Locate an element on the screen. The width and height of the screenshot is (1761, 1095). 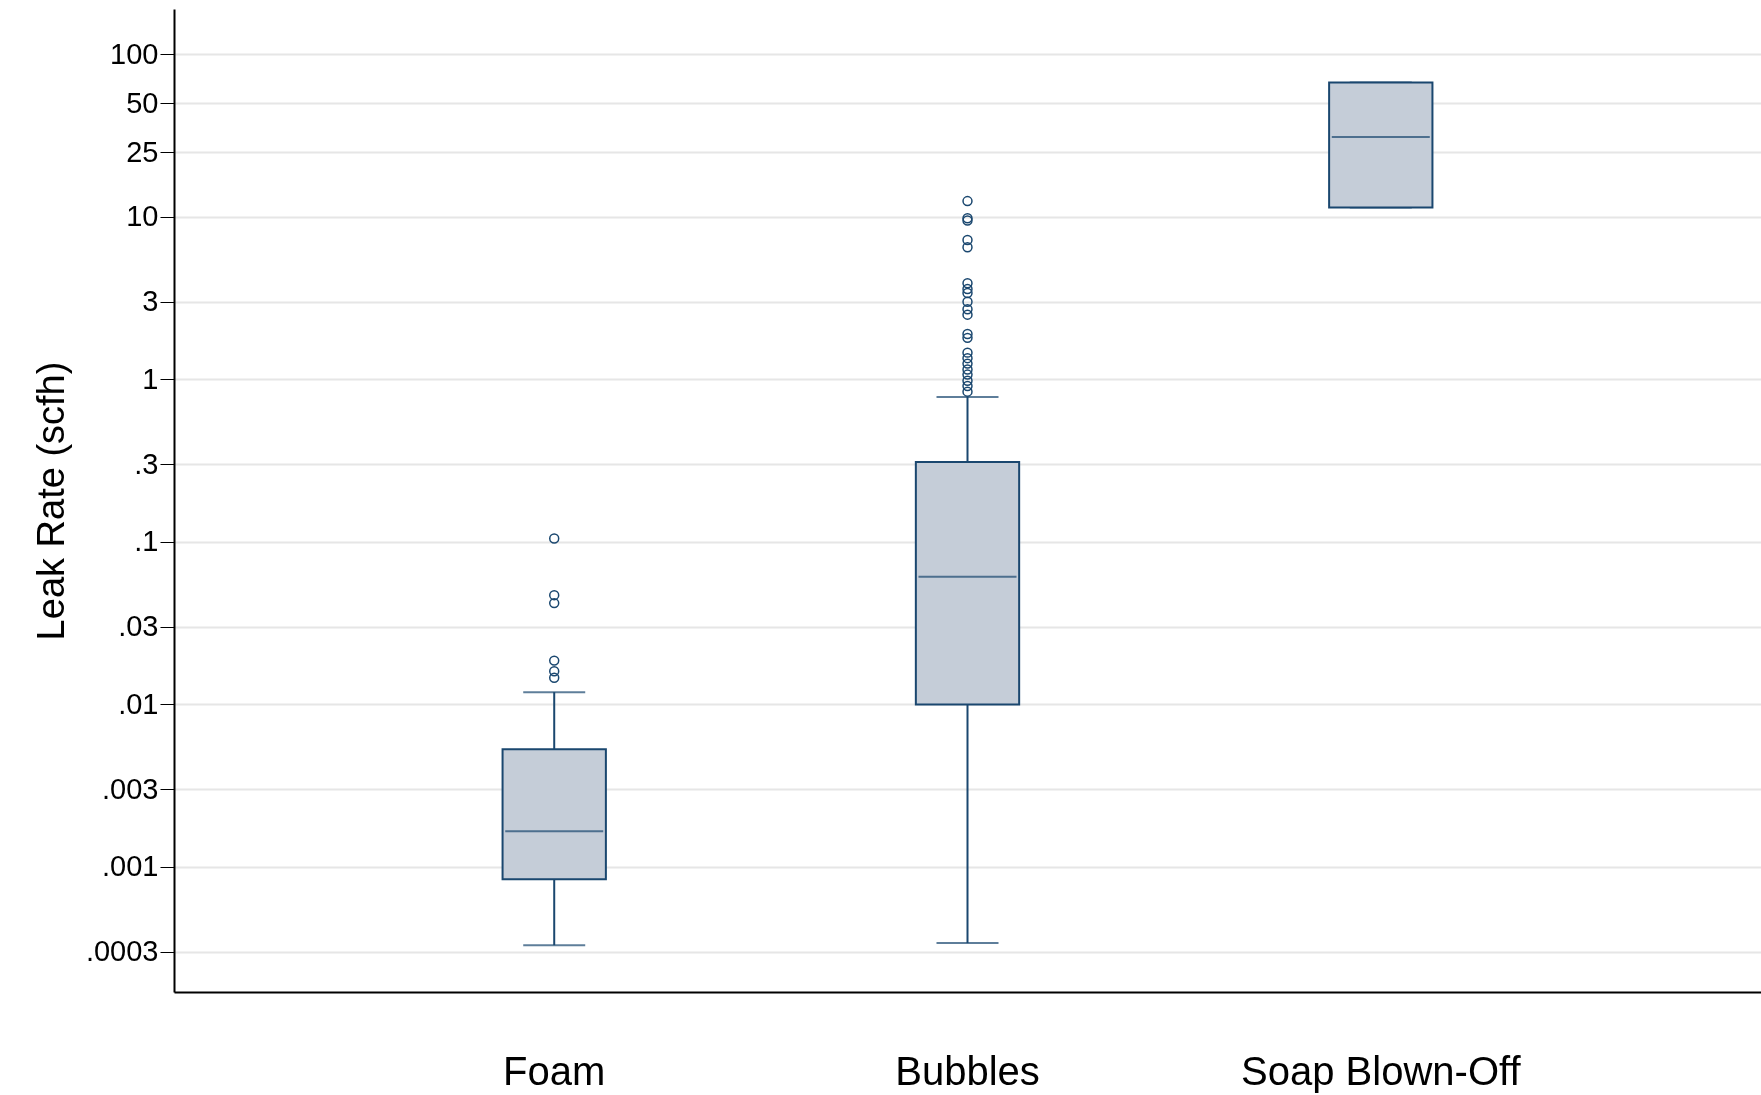
x-tick-label: Soap Blown-Off is located at coordinates (1381, 1070).